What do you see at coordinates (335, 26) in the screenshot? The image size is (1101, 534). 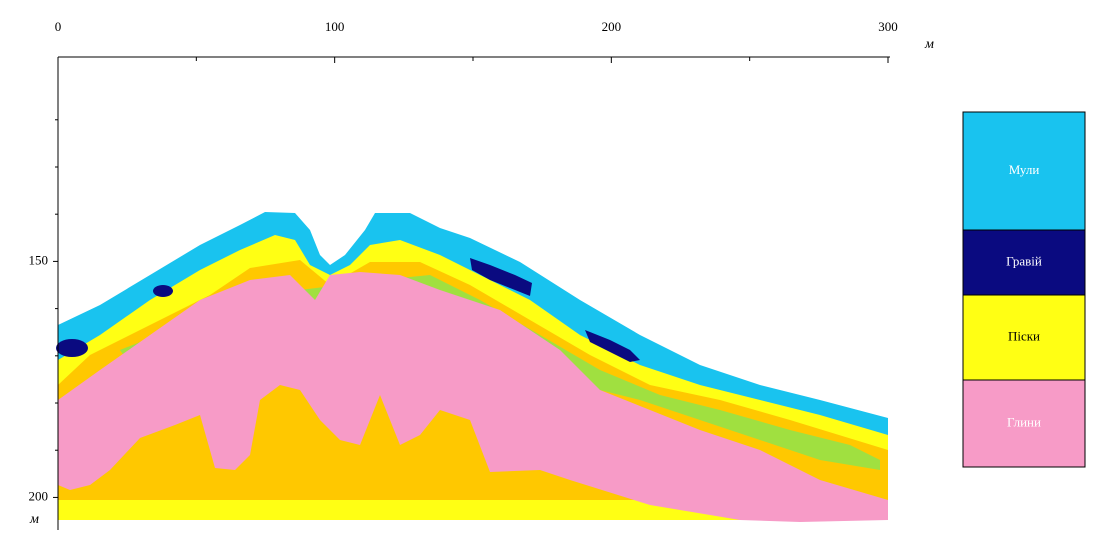 I see `x-tick-label: 100` at bounding box center [335, 26].